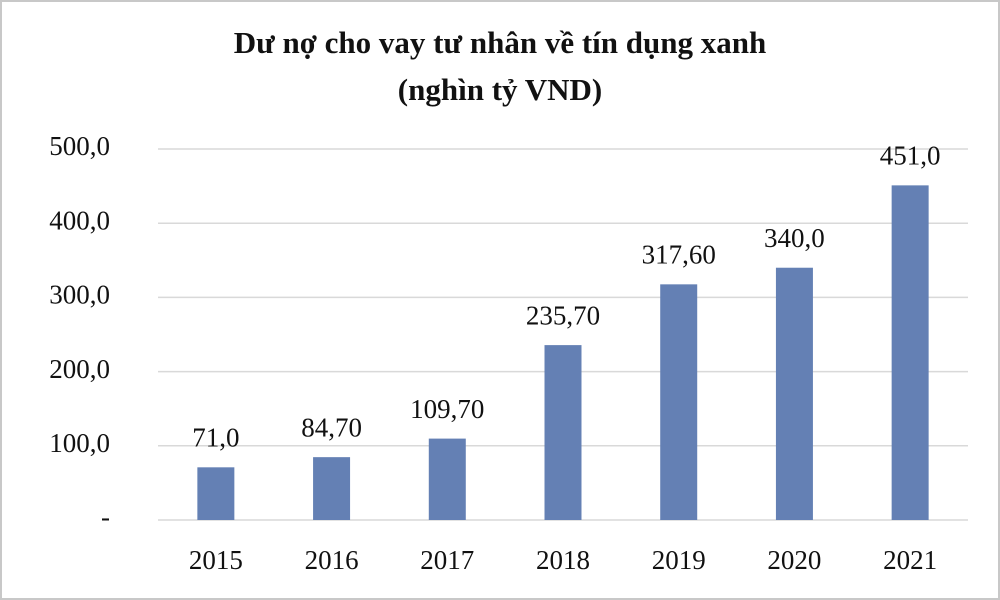  Describe the element at coordinates (679, 560) in the screenshot. I see `x-tick-label: 2019` at that location.